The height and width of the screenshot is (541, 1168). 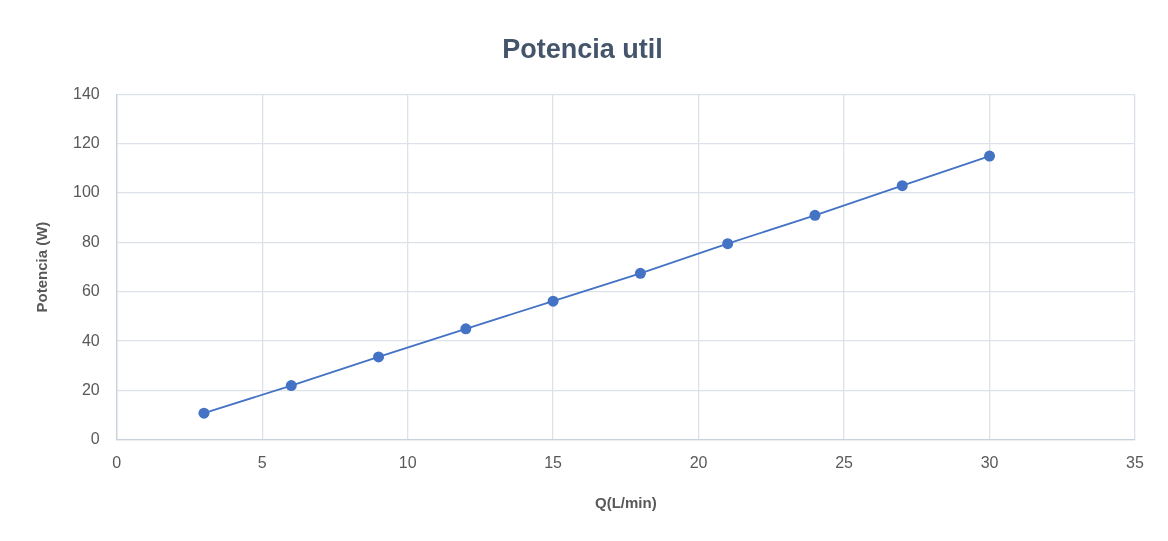 What do you see at coordinates (90, 241) in the screenshot?
I see `y-tick-label: 80` at bounding box center [90, 241].